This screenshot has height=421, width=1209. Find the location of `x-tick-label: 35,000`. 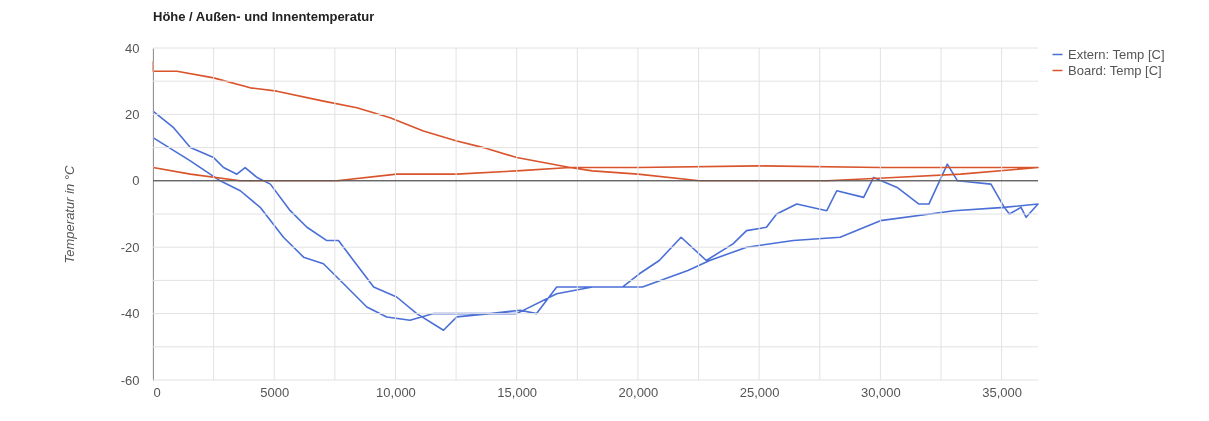

x-tick-label: 35,000 is located at coordinates (1002, 392).